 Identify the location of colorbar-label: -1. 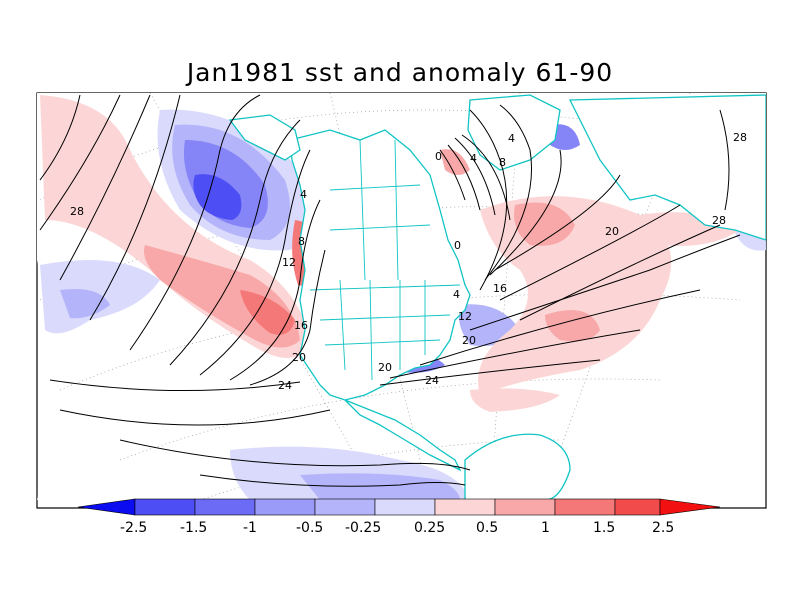
(250, 528).